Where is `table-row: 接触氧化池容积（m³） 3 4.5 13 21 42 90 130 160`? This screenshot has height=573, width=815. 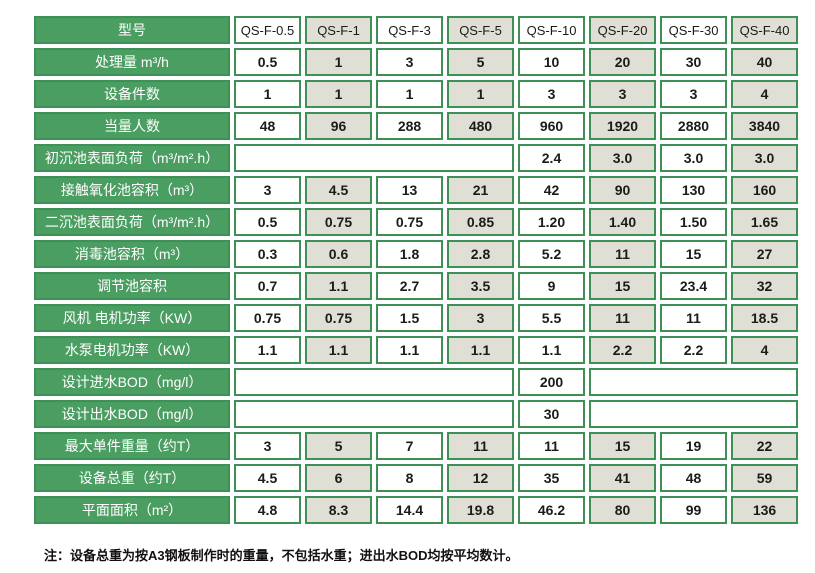 table-row: 接触氧化池容积（m³） 3 4.5 13 21 42 90 130 160 is located at coordinates (416, 190).